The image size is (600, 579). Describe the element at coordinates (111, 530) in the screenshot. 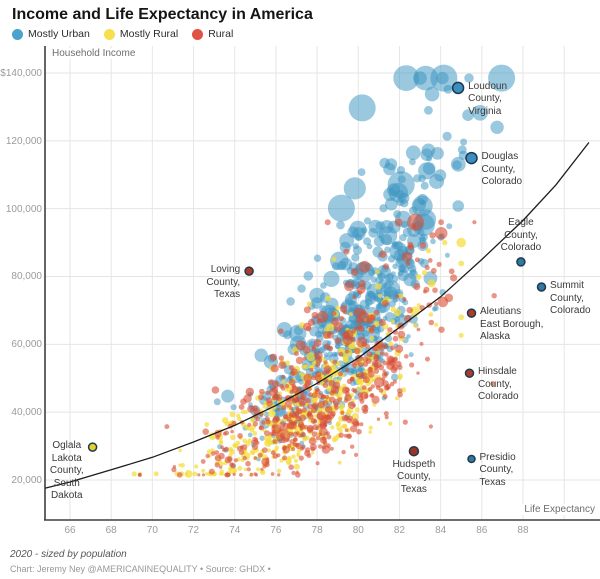

I see `x-tick-label: 68` at that location.